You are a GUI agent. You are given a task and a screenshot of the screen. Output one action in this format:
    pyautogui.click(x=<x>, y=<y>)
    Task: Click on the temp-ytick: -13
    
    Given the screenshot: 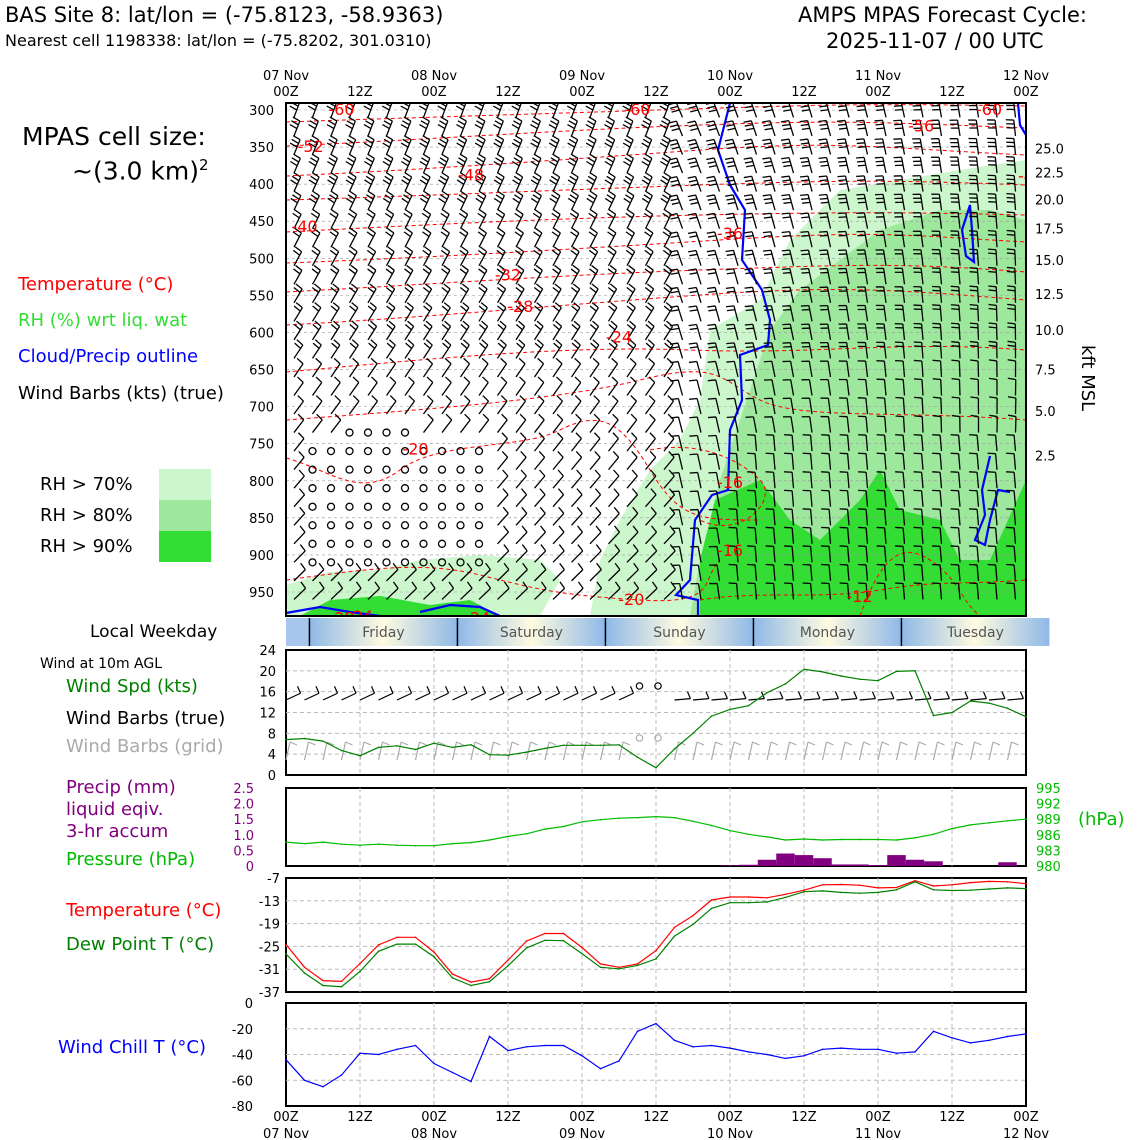 What is the action you would take?
    pyautogui.click(x=269, y=902)
    